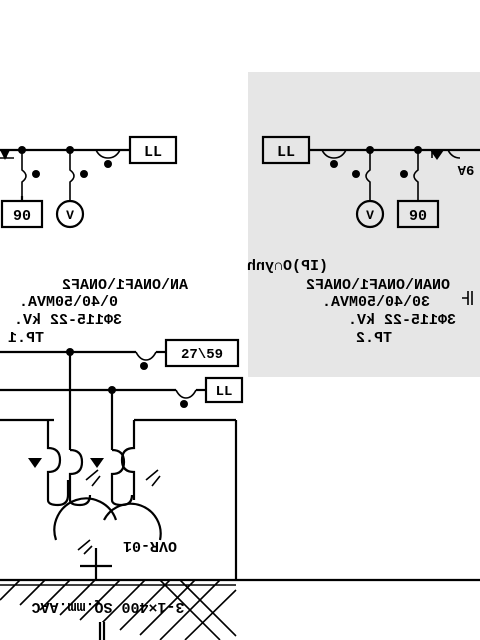  What do you see at coordinates (286, 152) in the screenshot?
I see `tp2-lf-box-label: LL` at bounding box center [286, 152].